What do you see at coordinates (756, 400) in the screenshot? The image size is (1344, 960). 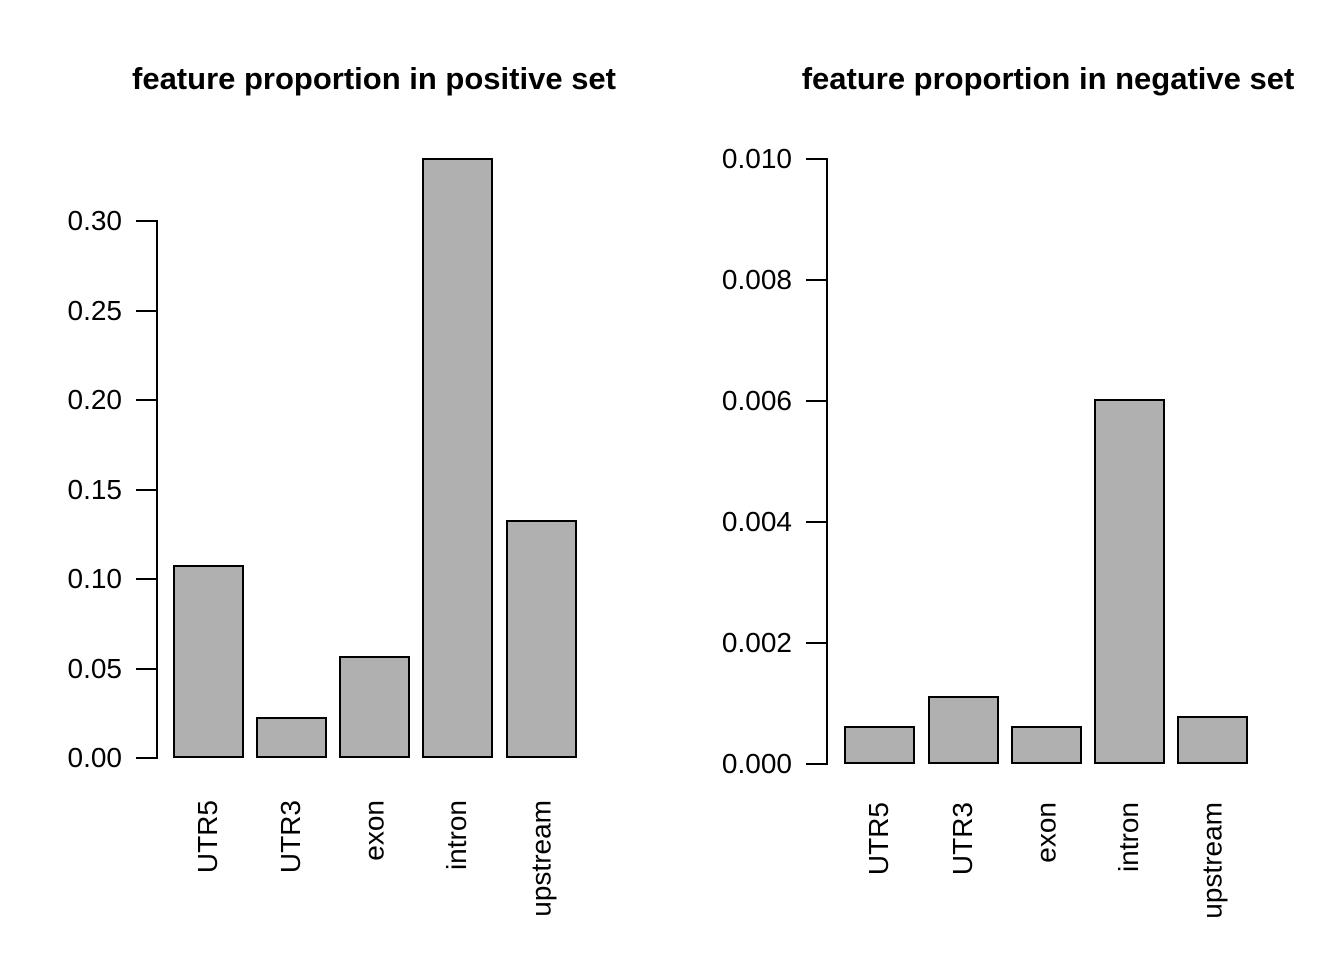 I see `y-tick-label: 0.006` at bounding box center [756, 400].